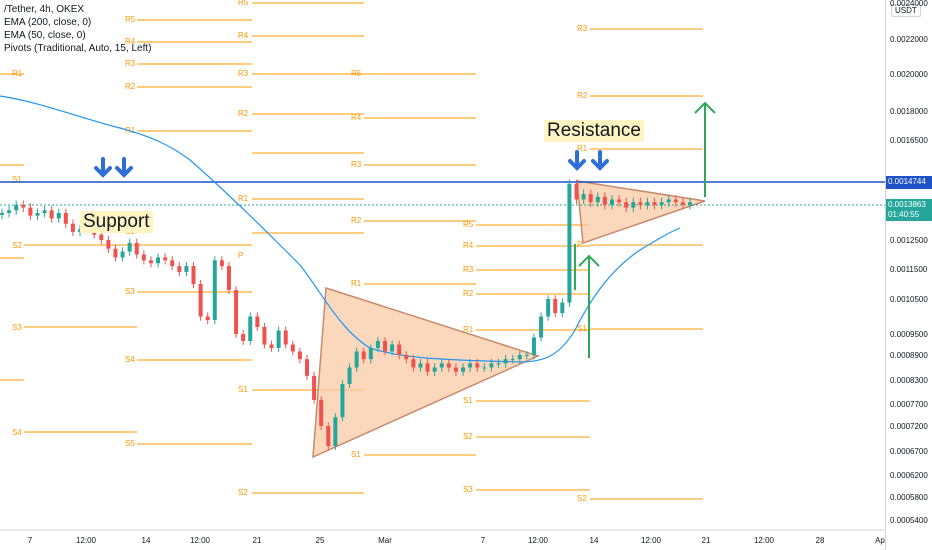 This screenshot has height=550, width=932. What do you see at coordinates (909, 426) in the screenshot?
I see `price-tick: 0.0007200` at bounding box center [909, 426].